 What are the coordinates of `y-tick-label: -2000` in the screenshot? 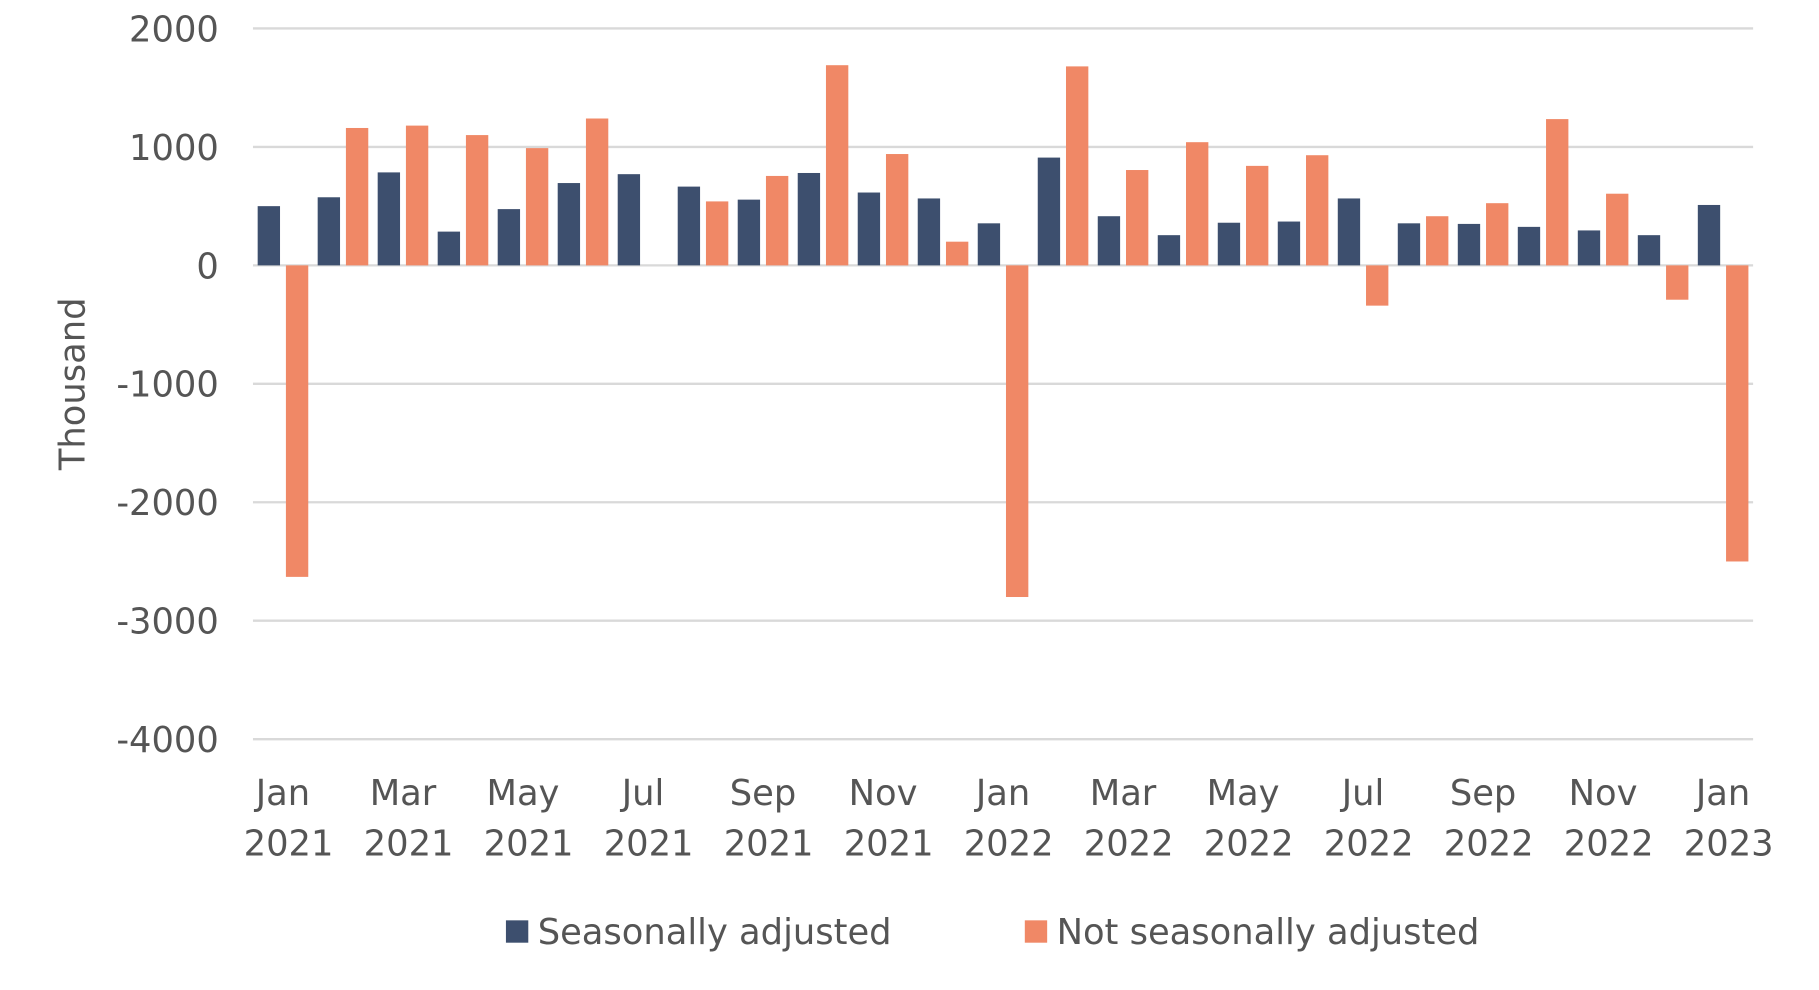 It's located at (167, 503).